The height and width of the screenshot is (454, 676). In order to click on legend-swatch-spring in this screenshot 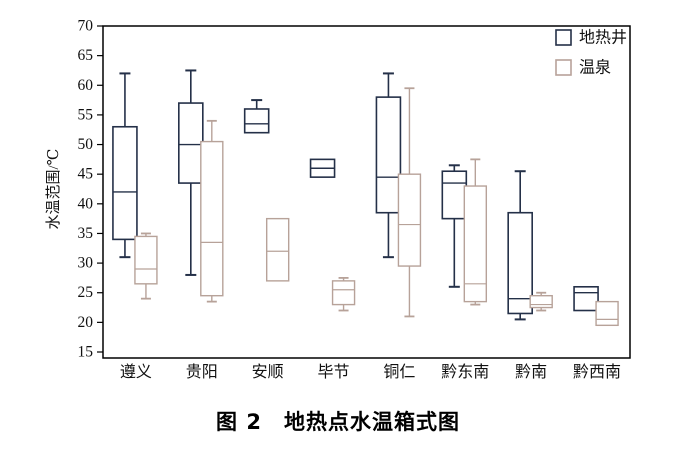, I will do `click(563, 67)`.